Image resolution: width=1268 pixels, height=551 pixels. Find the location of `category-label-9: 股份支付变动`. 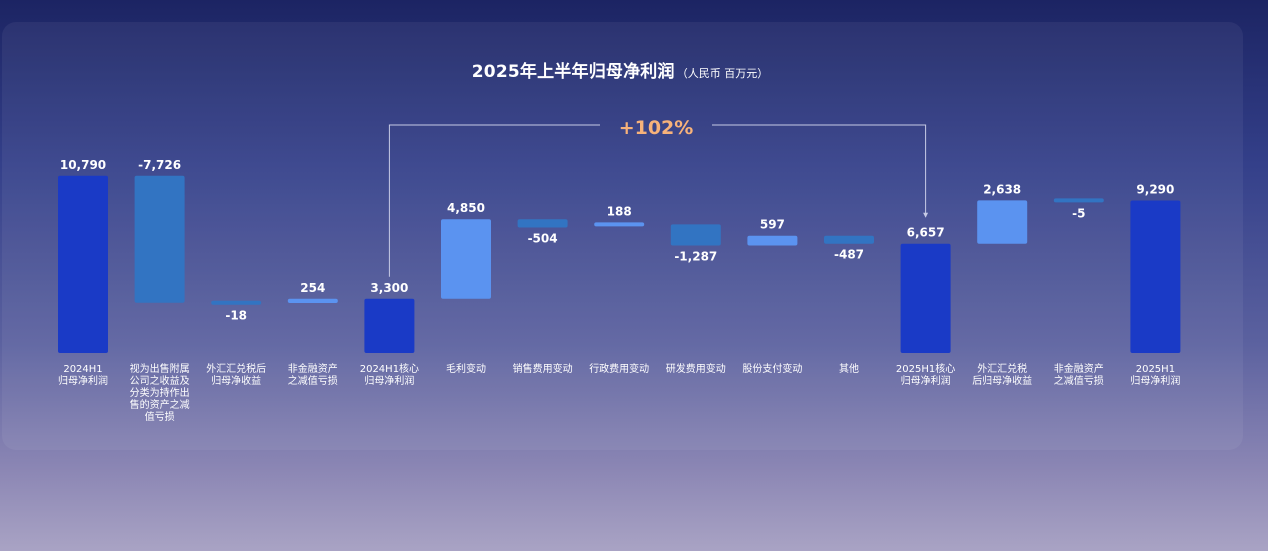

category-label-9: 股份支付变动 is located at coordinates (772, 369).